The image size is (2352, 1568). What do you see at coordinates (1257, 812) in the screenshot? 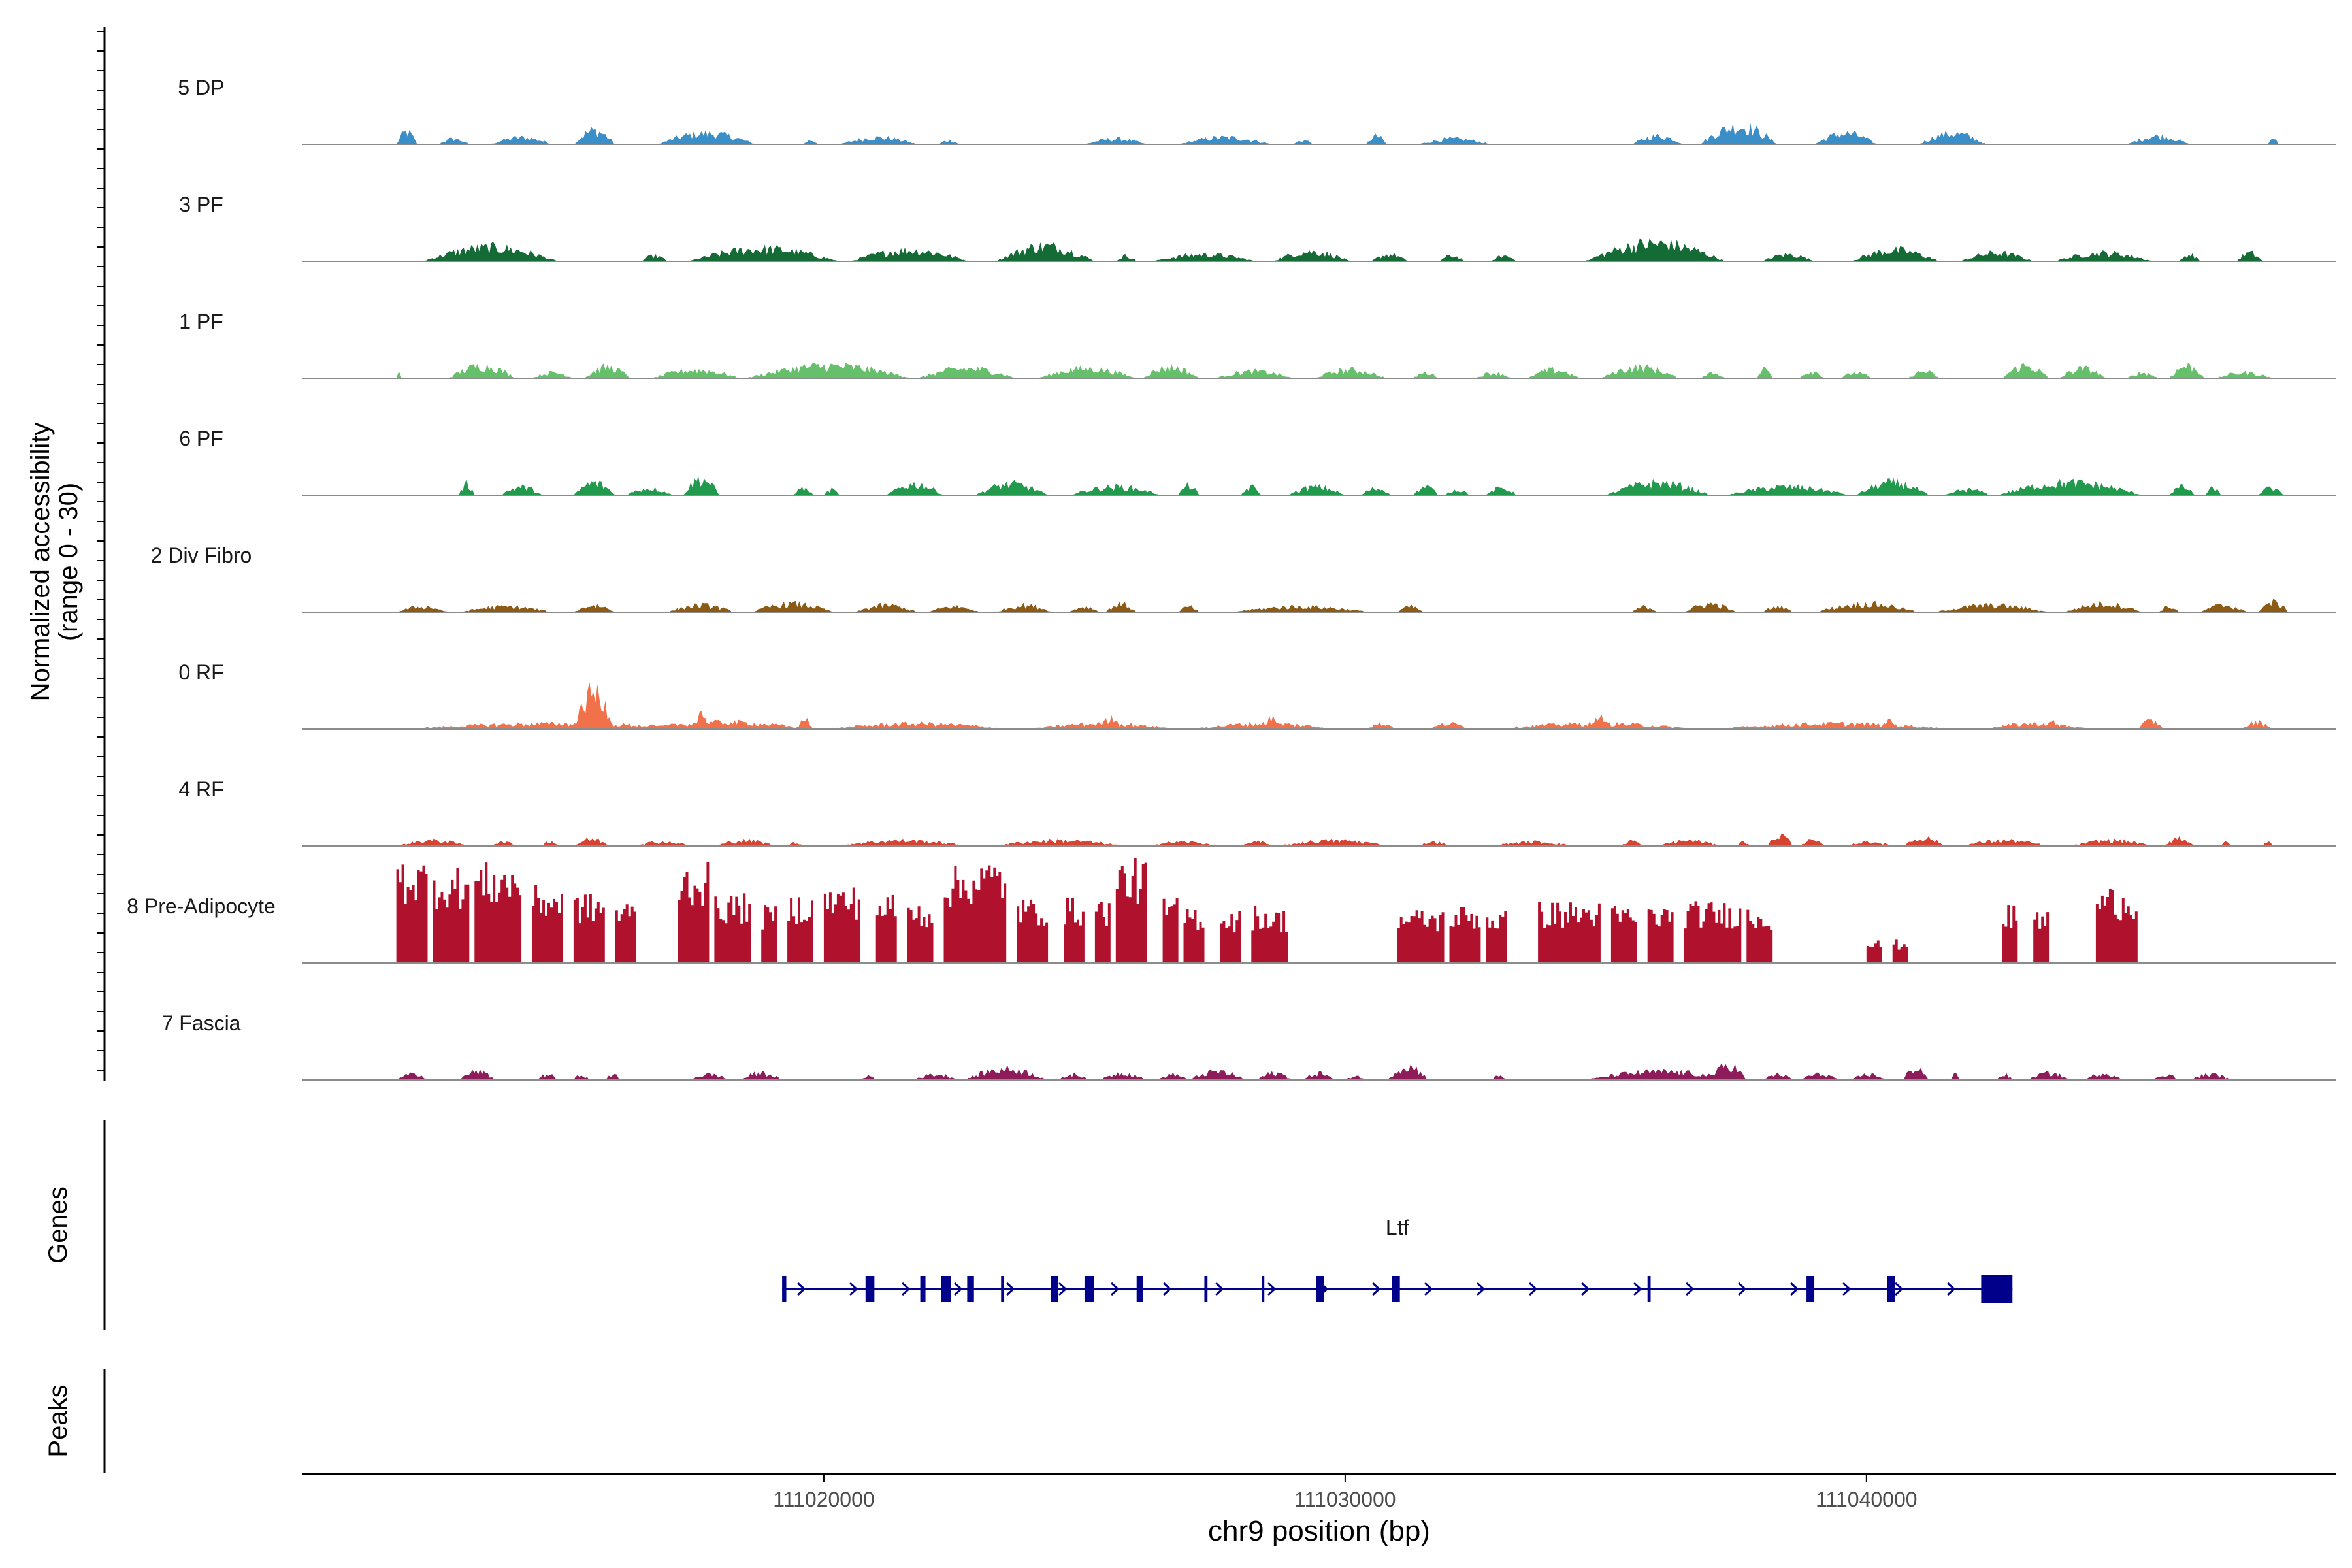
I see `track-4-rf: 4 RF` at bounding box center [1257, 812].